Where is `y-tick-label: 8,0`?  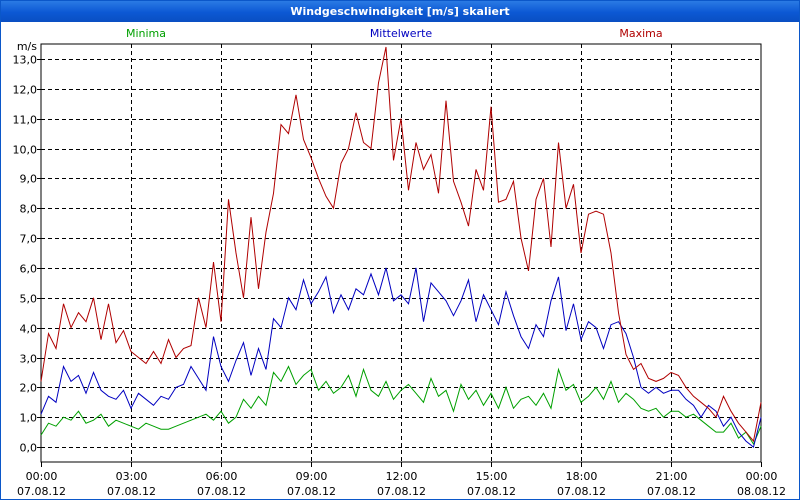 y-tick-label: 8,0 is located at coordinates (29, 209).